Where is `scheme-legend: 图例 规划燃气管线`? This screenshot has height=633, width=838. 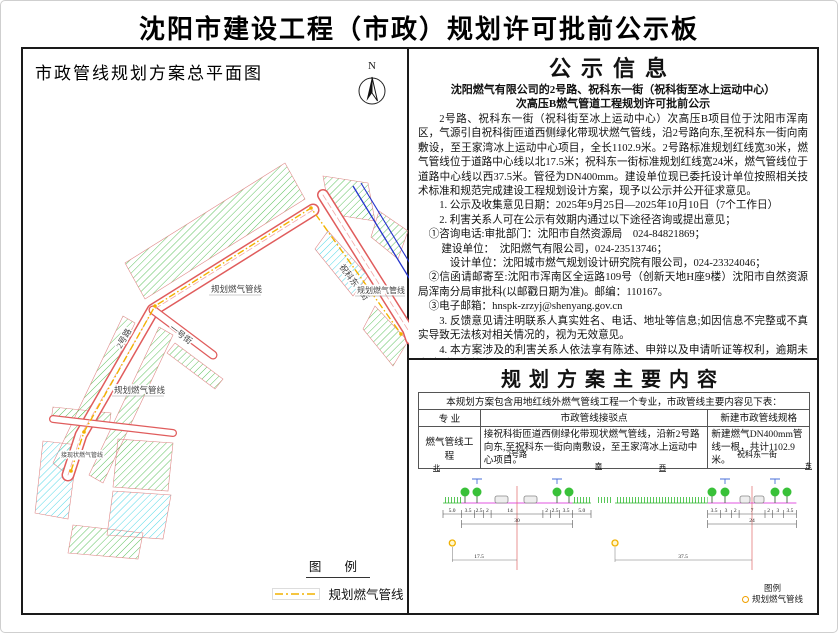
scheme-legend: 图例 规划燃气管线 is located at coordinates (772, 594).